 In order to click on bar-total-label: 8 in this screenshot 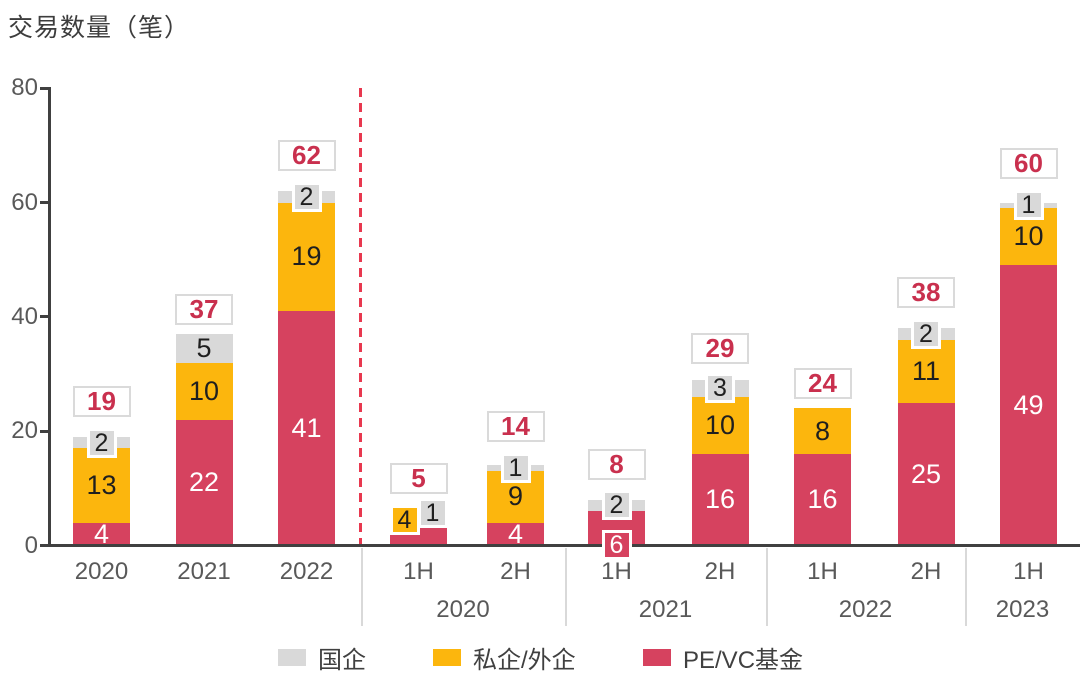, I will do `click(616, 464)`.